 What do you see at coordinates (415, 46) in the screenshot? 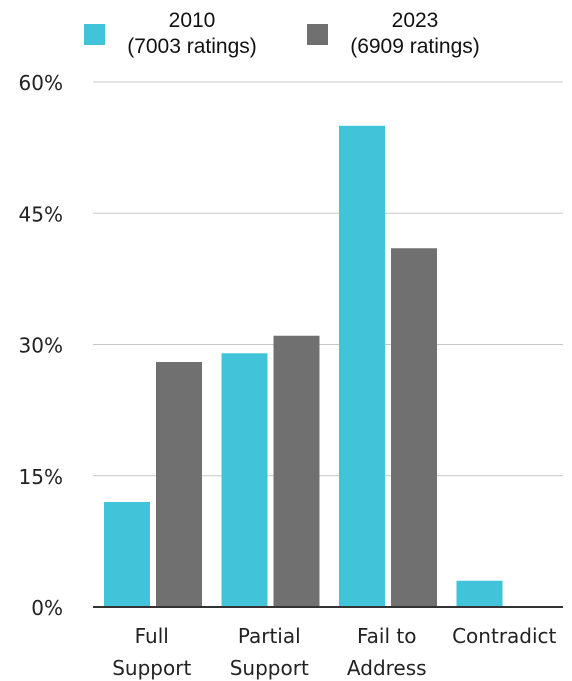
I see `legend-label: (6909 ratings)` at bounding box center [415, 46].